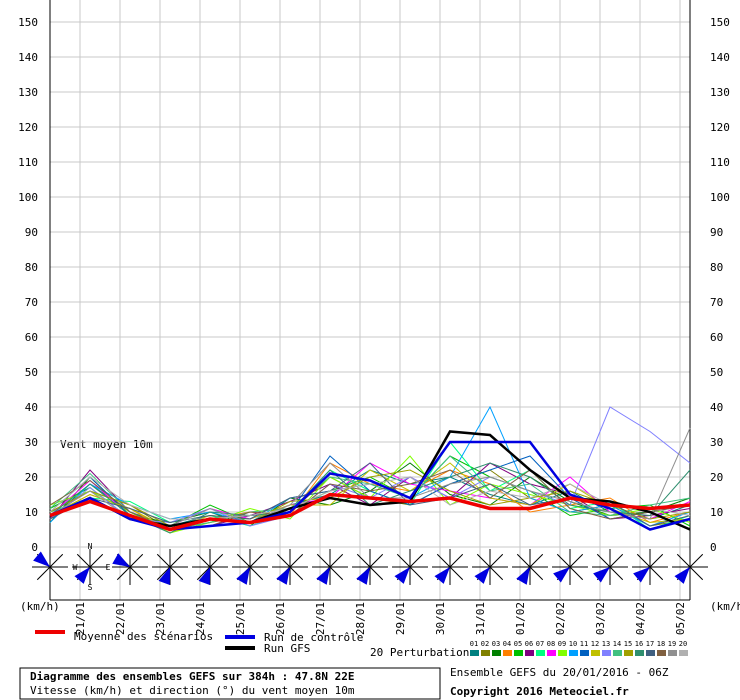 Image resolution: width=740 pixels, height=700 pixels. What do you see at coordinates (31, 337) in the screenshot?
I see `y-tick-label: 60` at bounding box center [31, 337].